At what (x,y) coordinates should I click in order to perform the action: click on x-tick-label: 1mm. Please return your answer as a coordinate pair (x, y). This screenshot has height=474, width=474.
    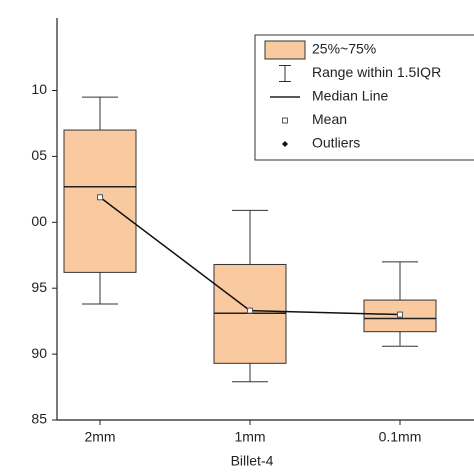
    Looking at the image, I should click on (249, 437).